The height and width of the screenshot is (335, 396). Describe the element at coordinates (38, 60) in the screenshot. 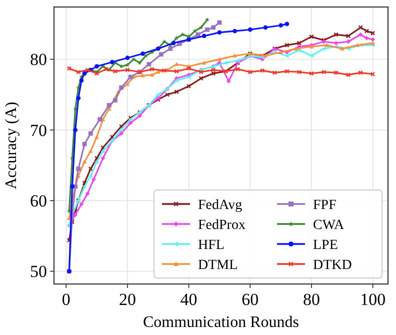

I see `y-tick-label: 80` at that location.